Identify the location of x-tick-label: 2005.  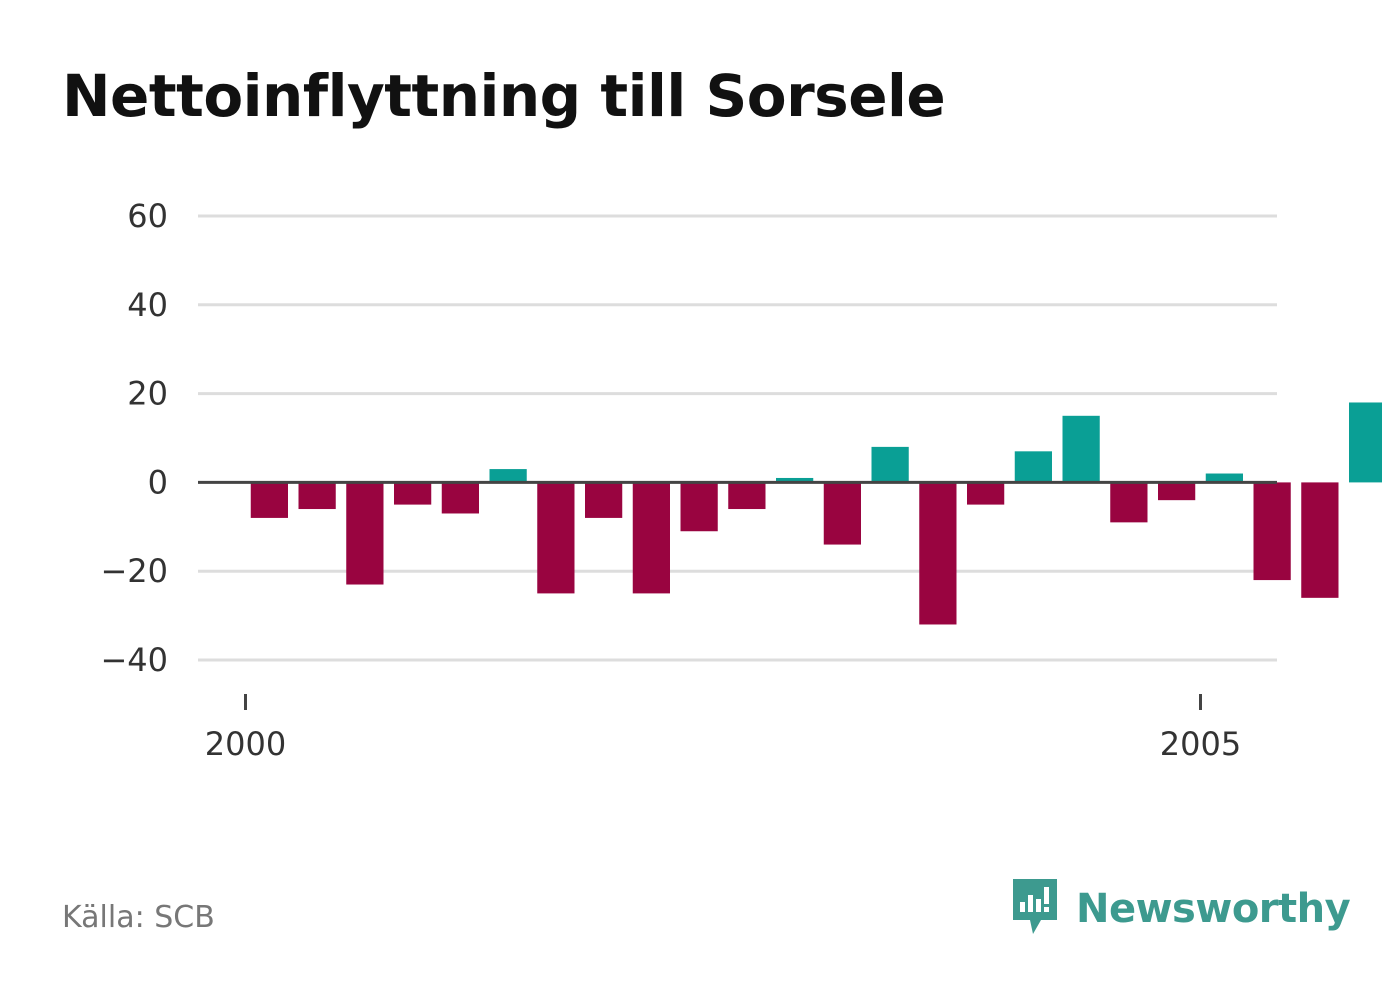
(1200, 744).